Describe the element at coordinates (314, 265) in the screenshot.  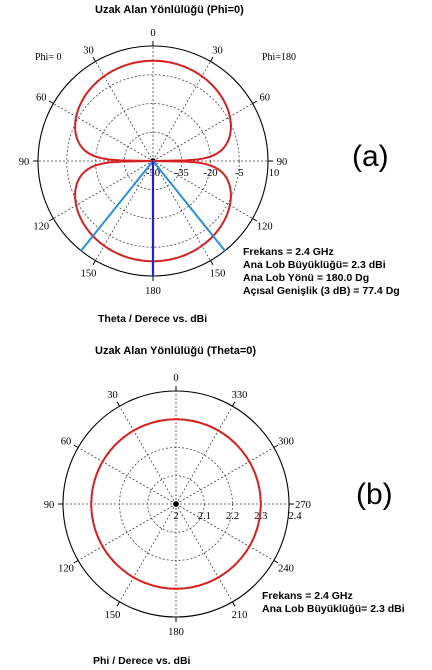
I see `chart-a-info-line: Ana Lob Büyüklüğü= 2.3 dBi` at that location.